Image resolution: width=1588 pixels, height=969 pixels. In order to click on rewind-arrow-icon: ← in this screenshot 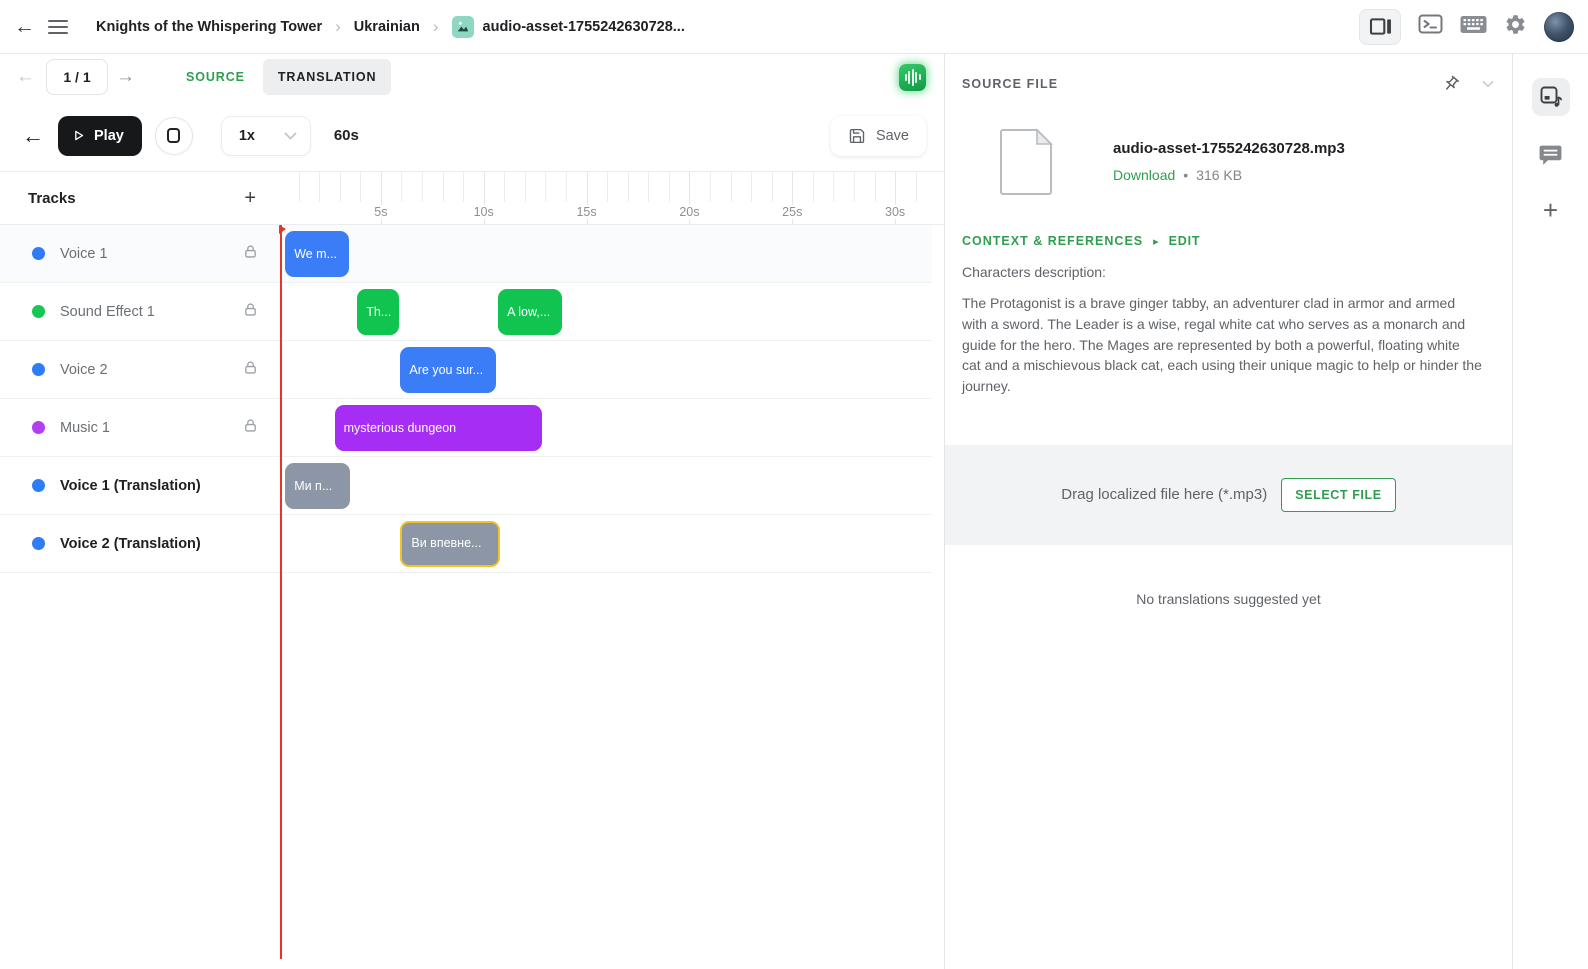, I will do `click(33, 135)`.